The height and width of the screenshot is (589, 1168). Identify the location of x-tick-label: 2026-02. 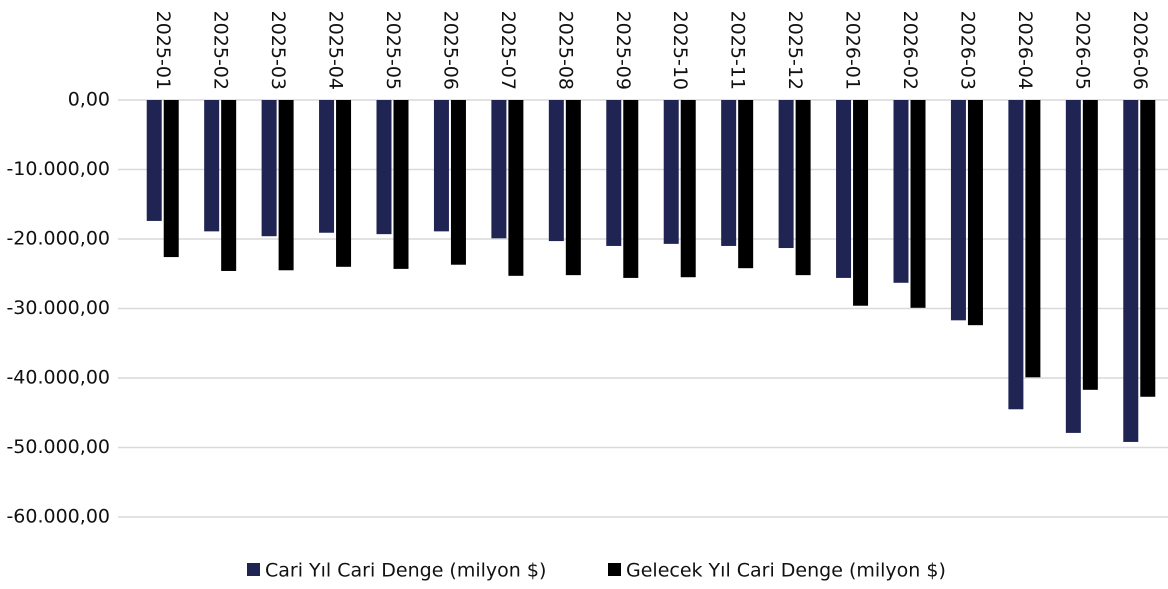
(910, 50).